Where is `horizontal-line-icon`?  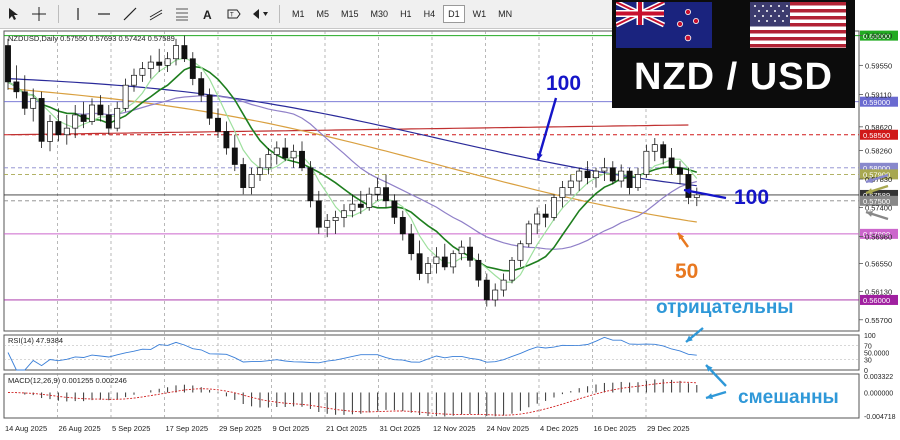
horizontal-line-icon is located at coordinates (104, 14).